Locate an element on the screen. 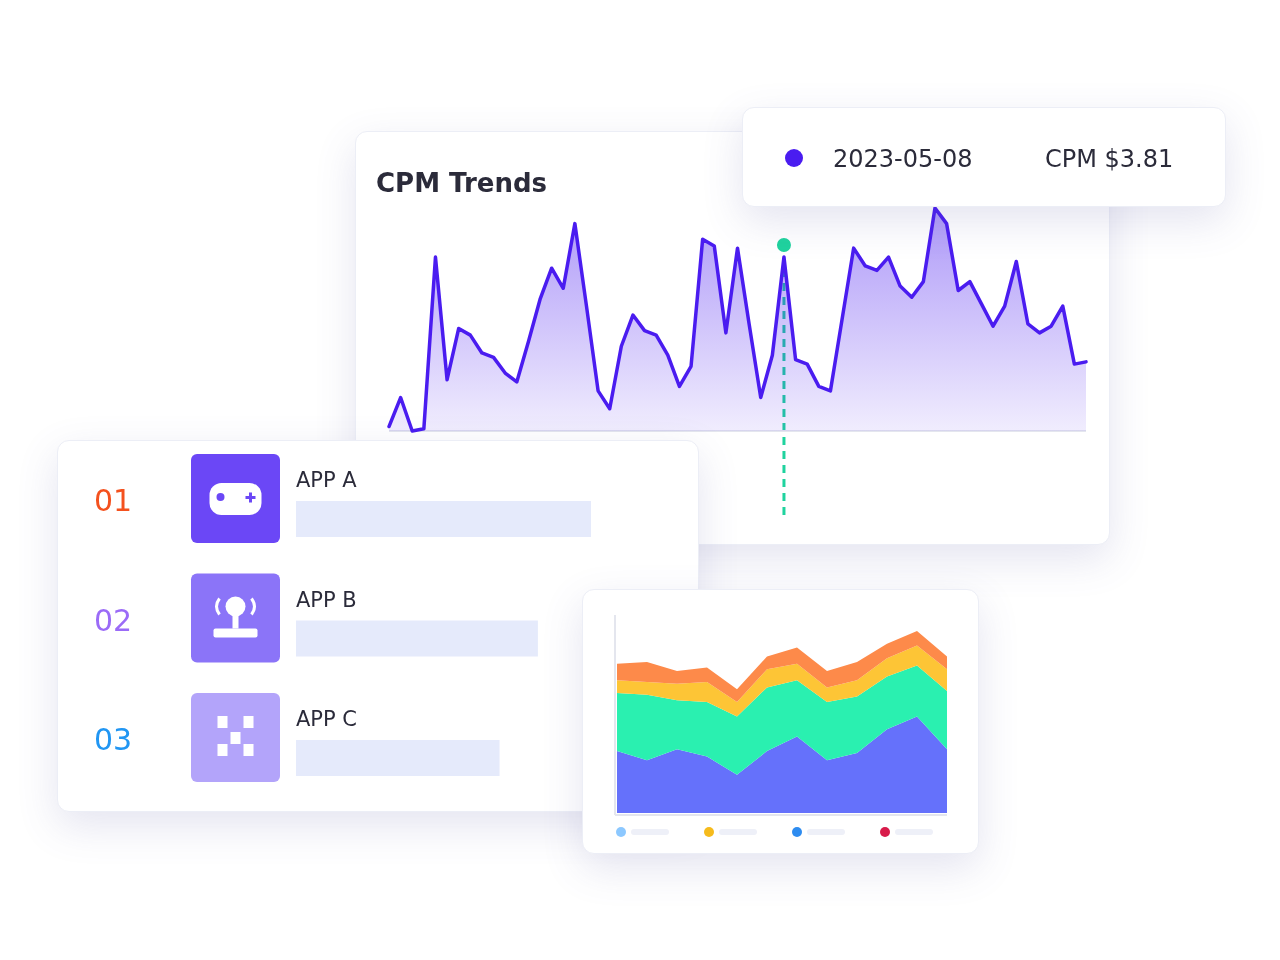  text: CPM $3.81 is located at coordinates (1109, 159).